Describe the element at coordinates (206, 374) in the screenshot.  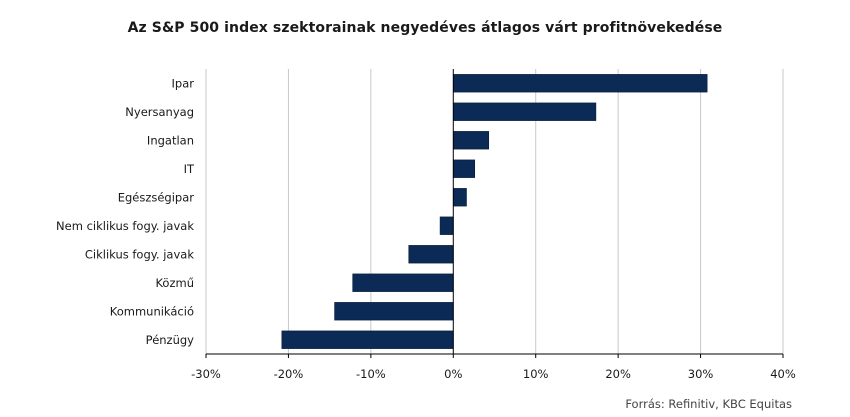
I see `x-tick-label: -30%` at that location.